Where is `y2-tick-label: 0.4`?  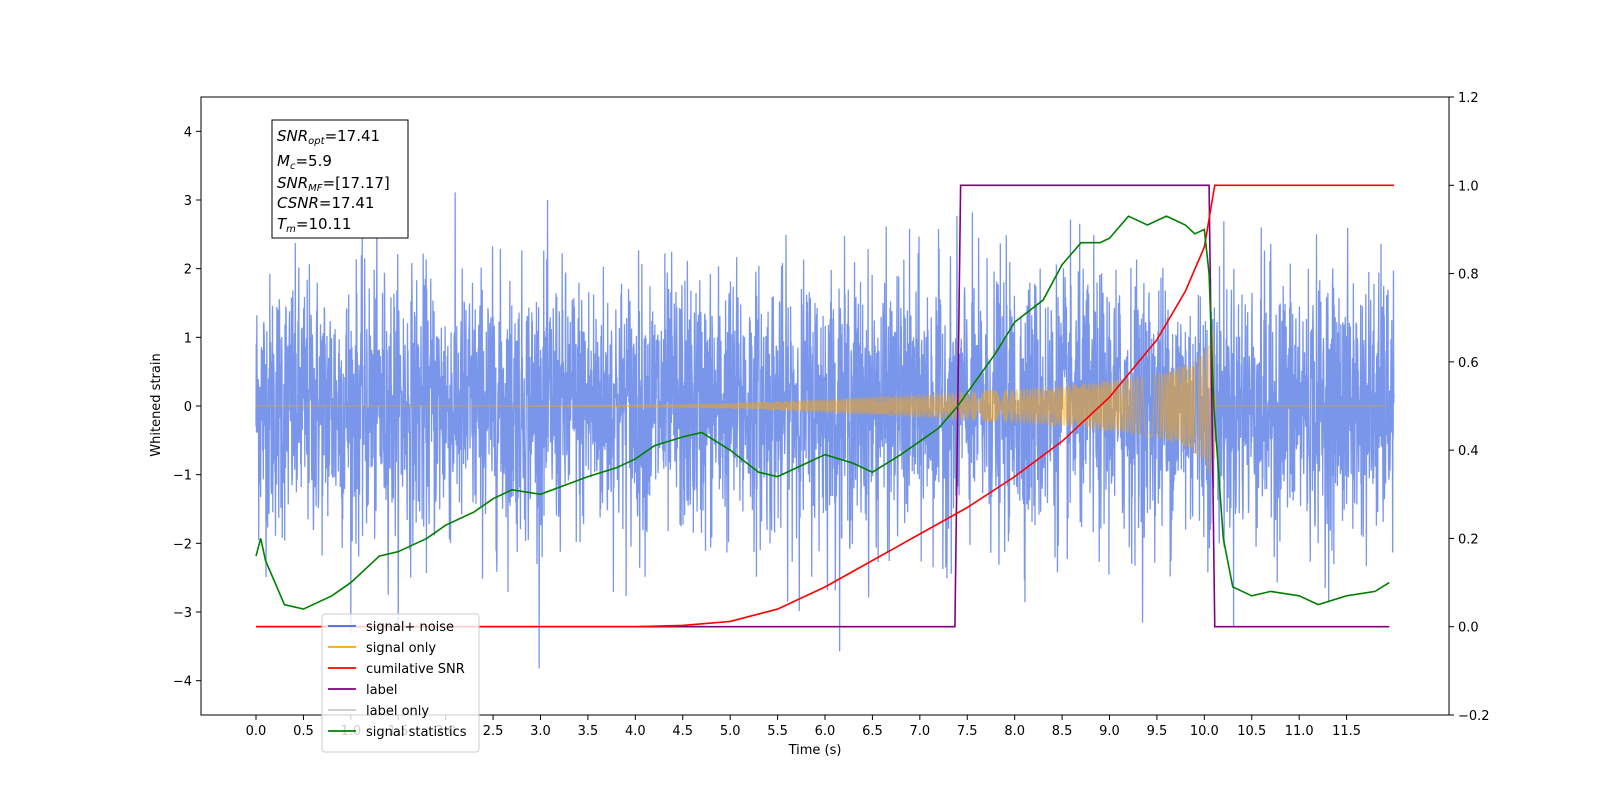
y2-tick-label: 0.4 is located at coordinates (1468, 451).